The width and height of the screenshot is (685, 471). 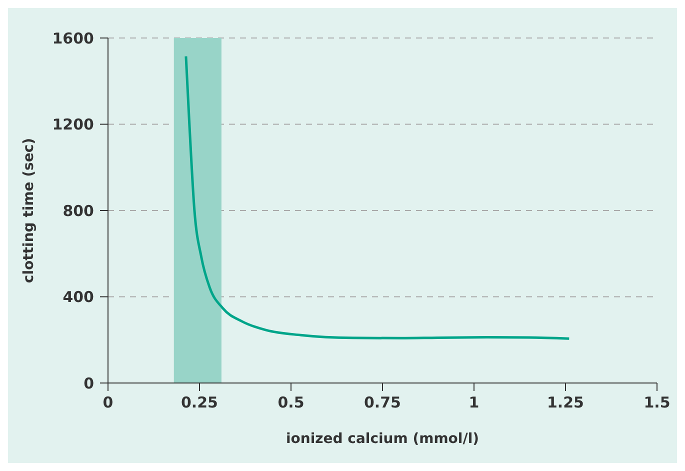 I want to click on x-axis-title: ionized calcium (mmol/l), so click(x=383, y=439).